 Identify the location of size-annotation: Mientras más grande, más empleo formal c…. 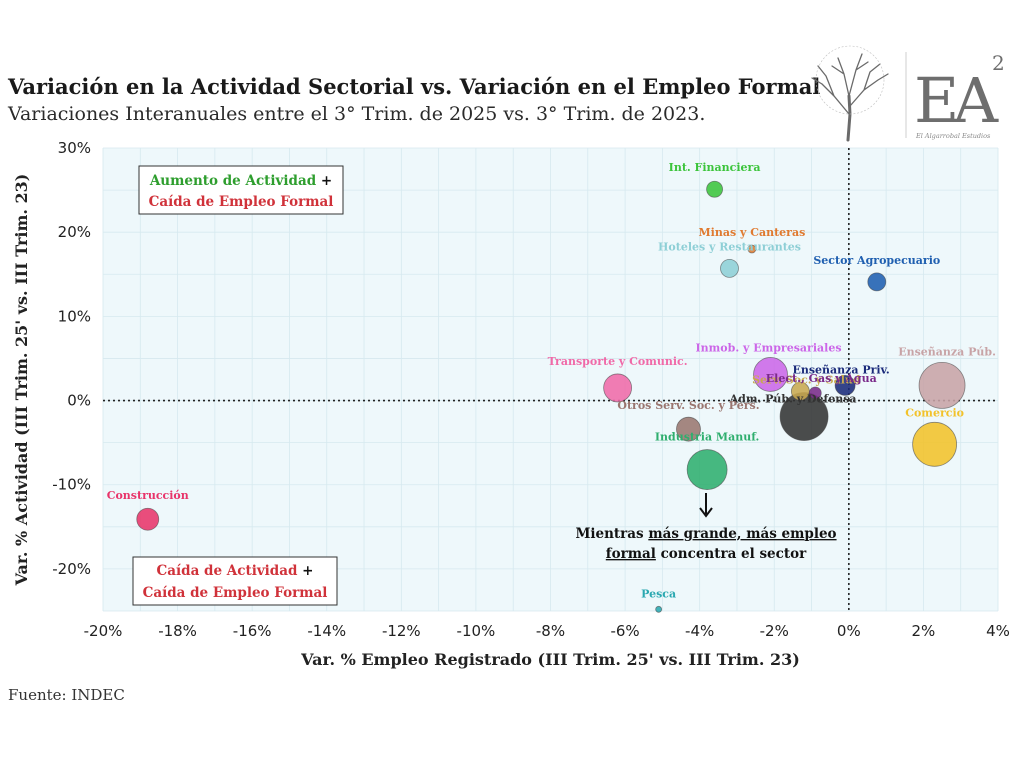
(706, 527).